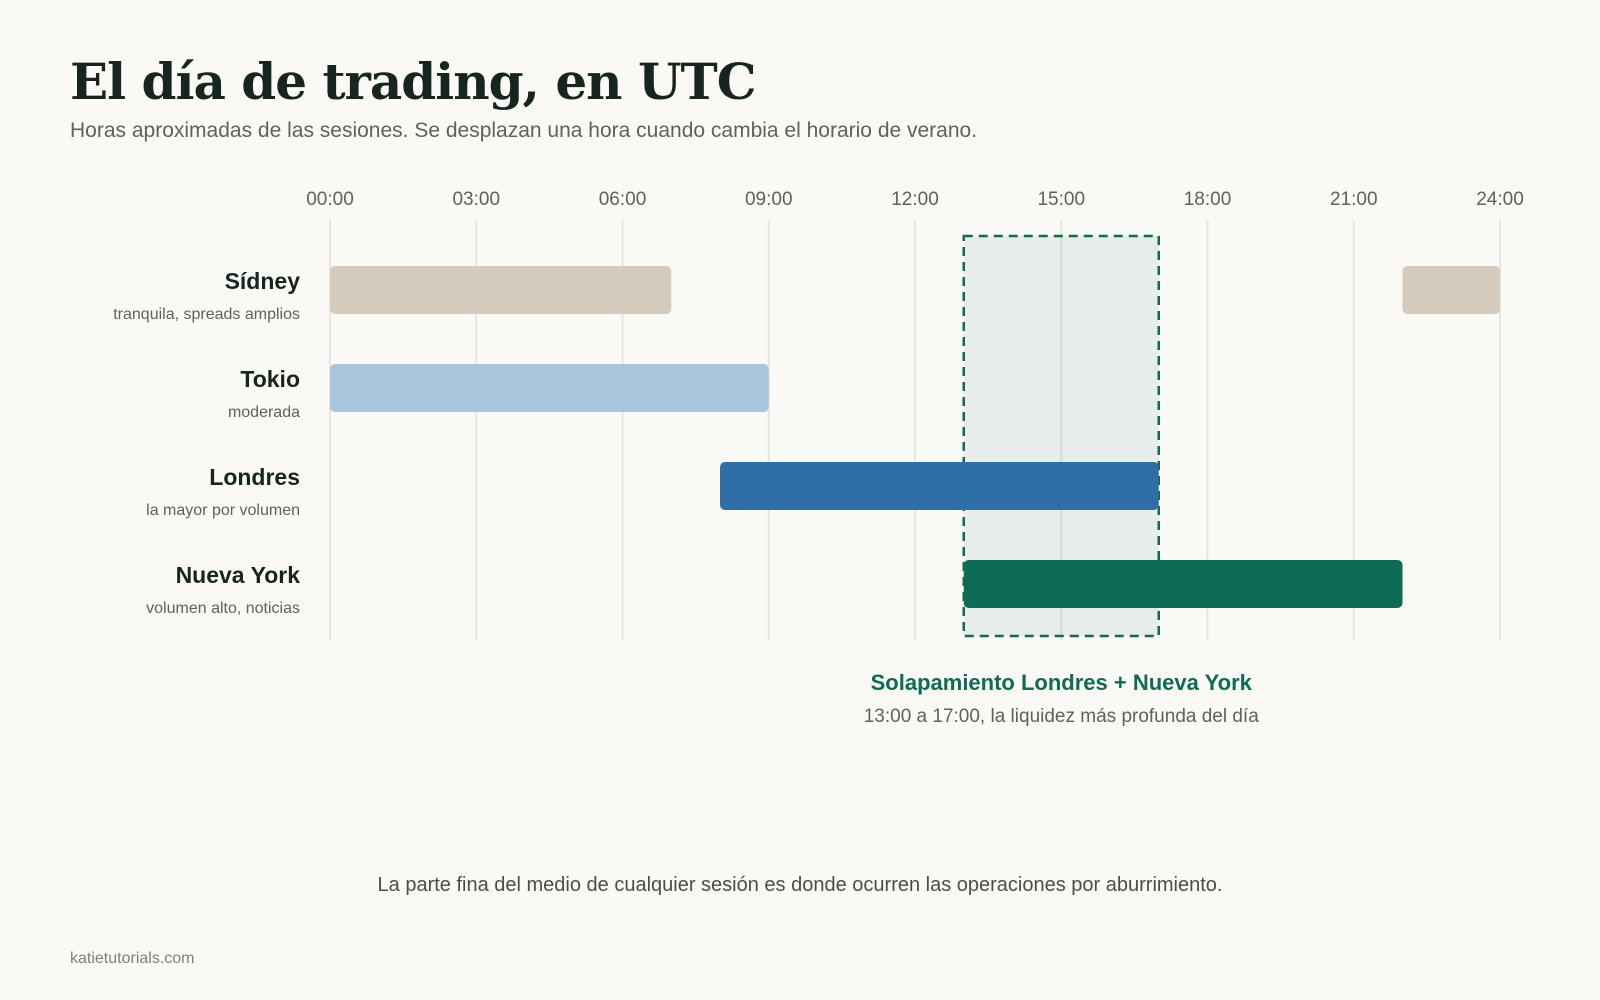  Describe the element at coordinates (206, 314) in the screenshot. I see `session-note-sidney: tranquila, spreads amplios` at that location.